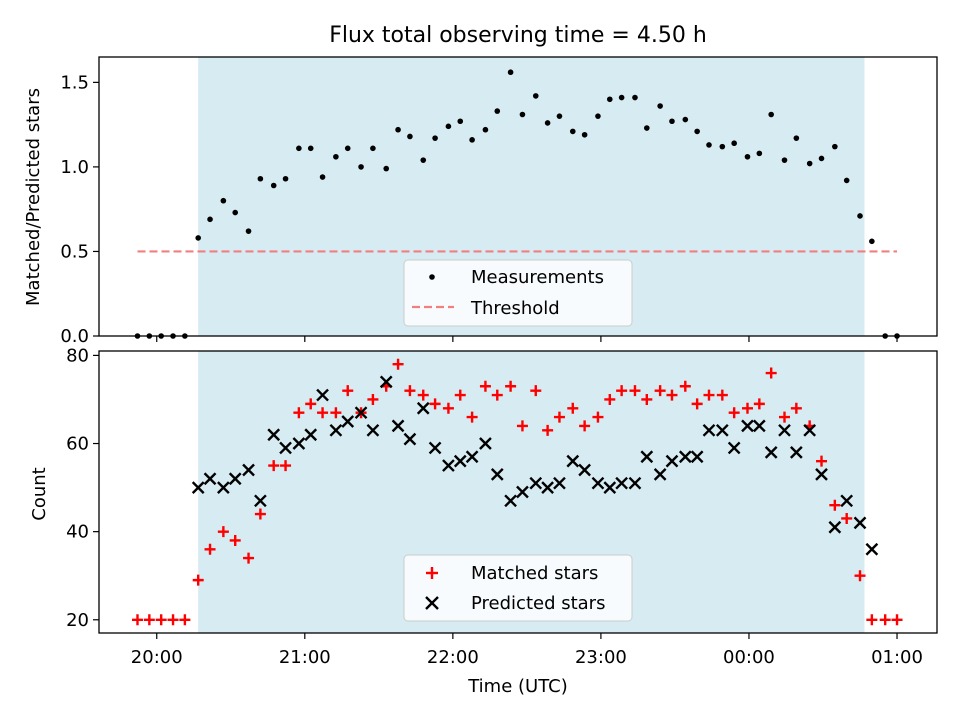 Image resolution: width=960 pixels, height=720 pixels. What do you see at coordinates (453, 657) in the screenshot?
I see `x-tick-label: 22:00` at bounding box center [453, 657].